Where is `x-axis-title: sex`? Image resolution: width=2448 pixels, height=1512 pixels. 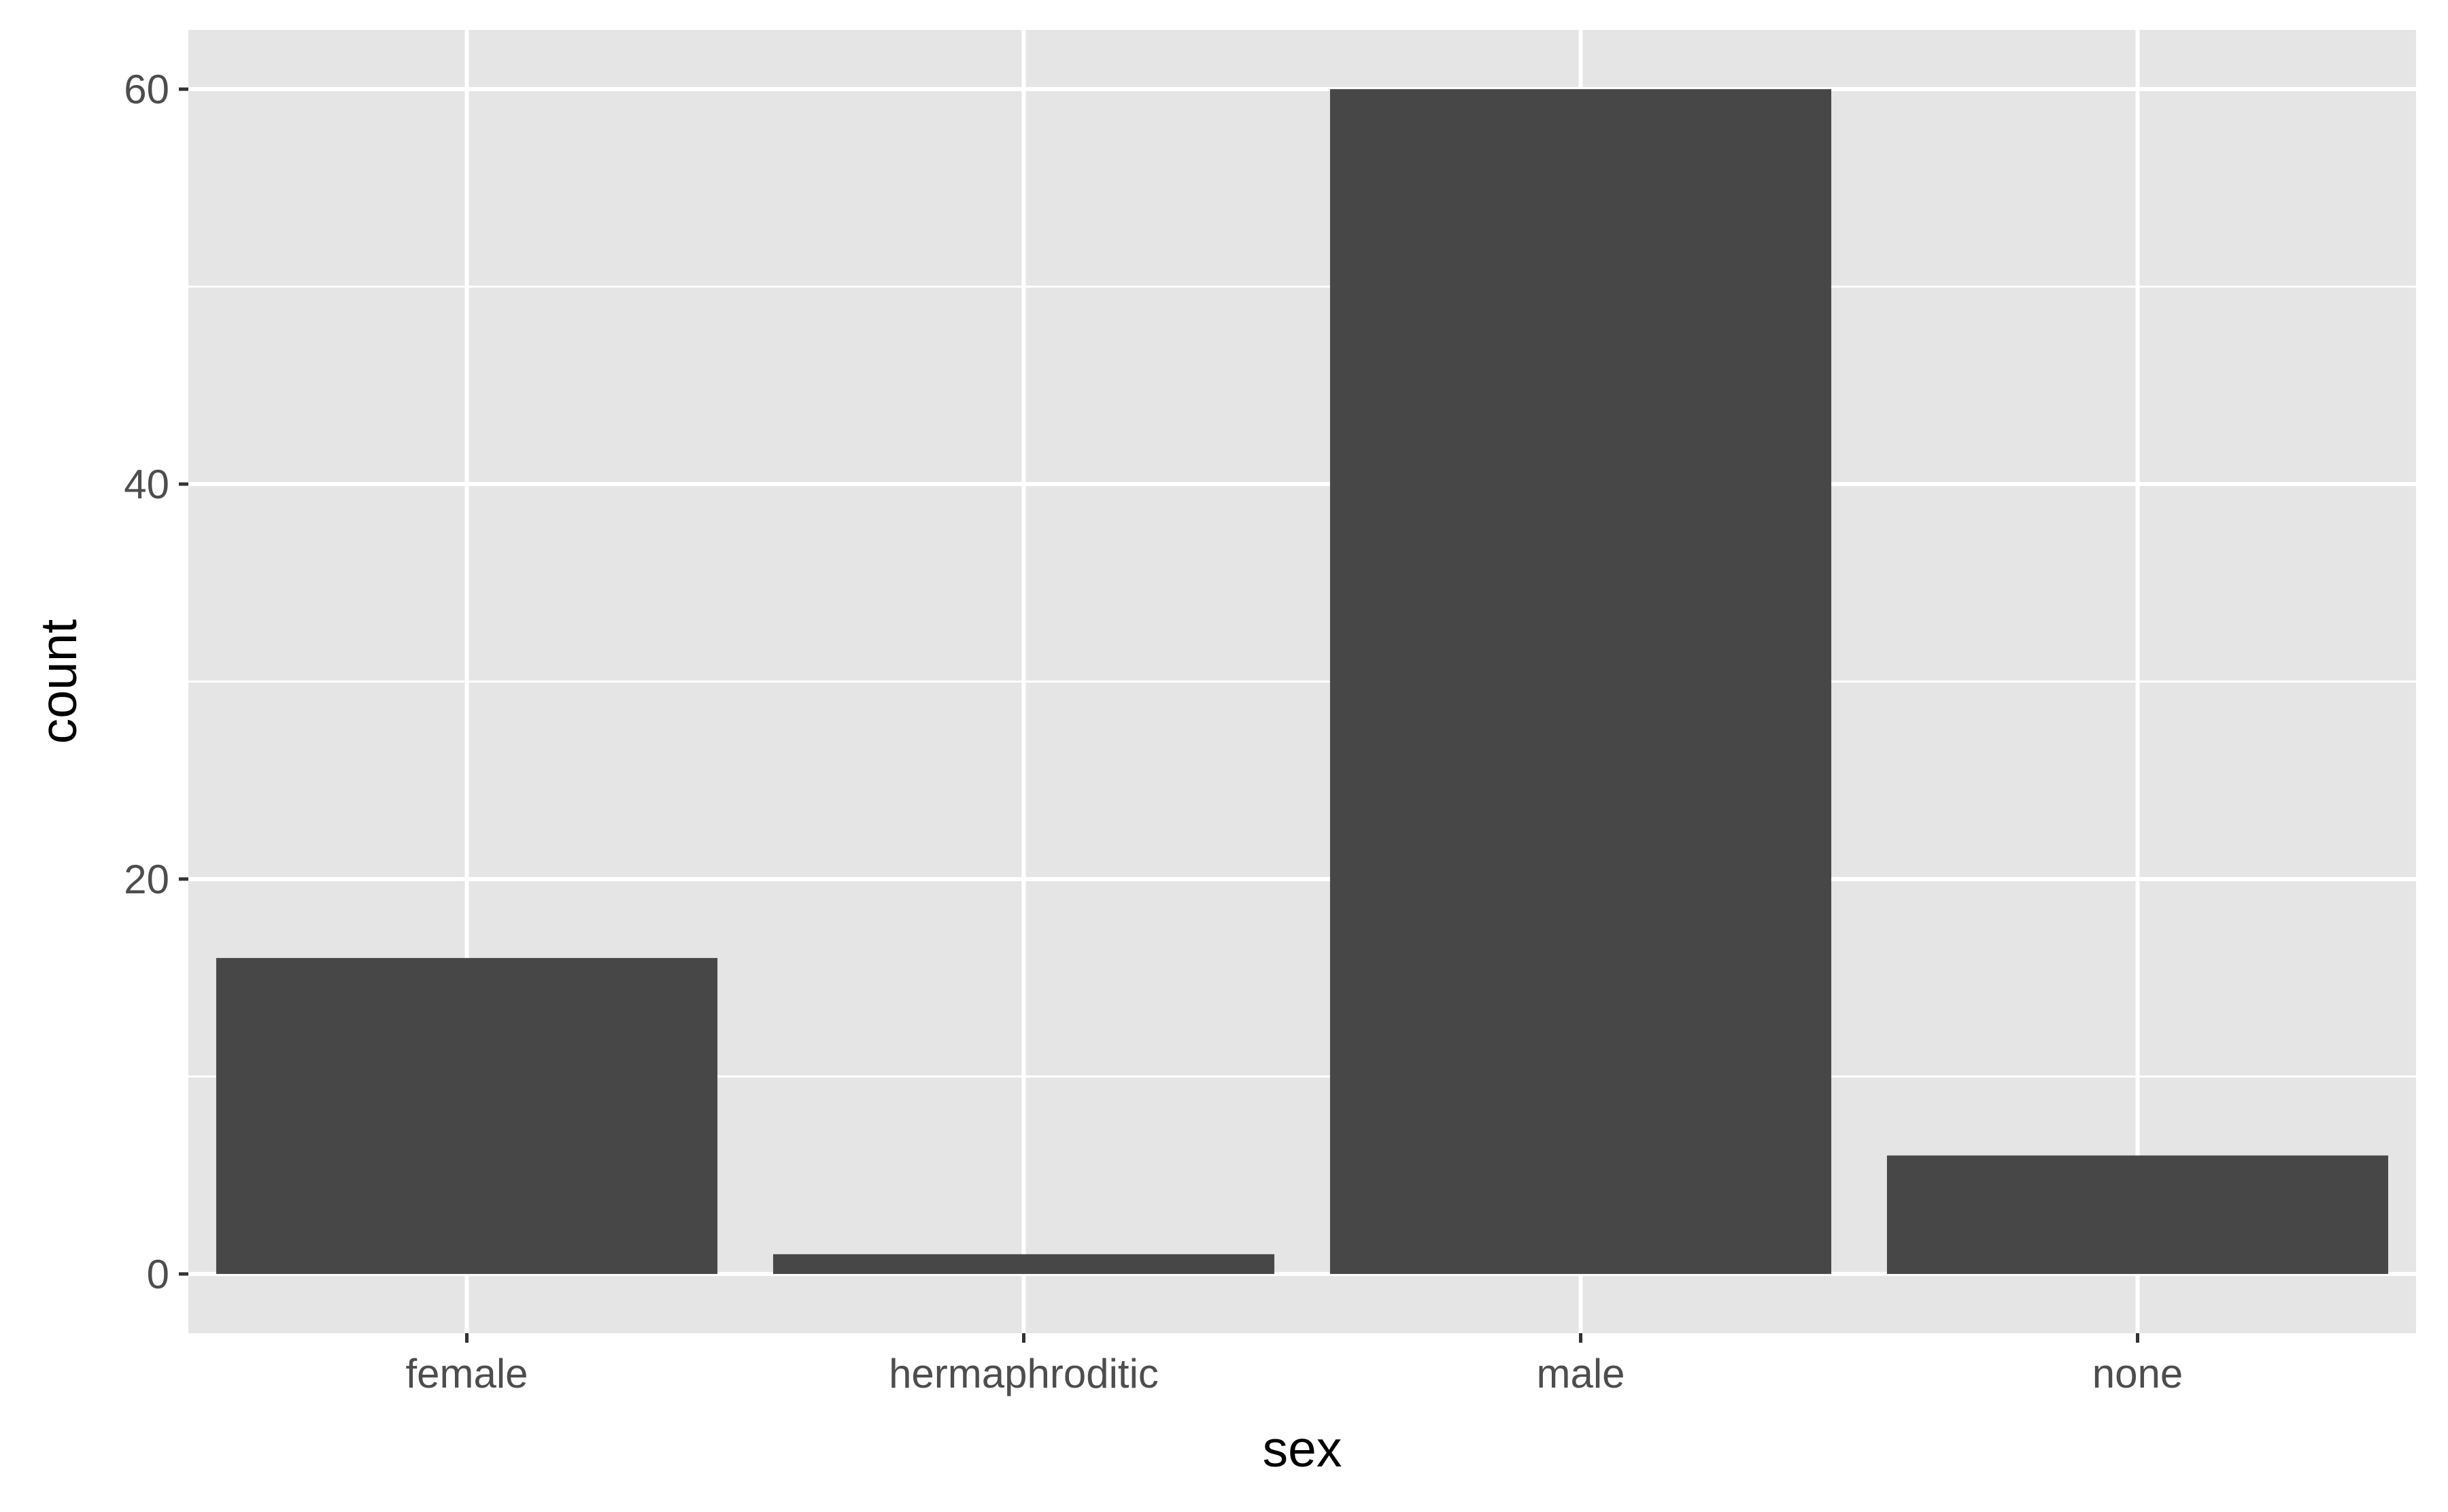 x-axis-title: sex is located at coordinates (1303, 1448).